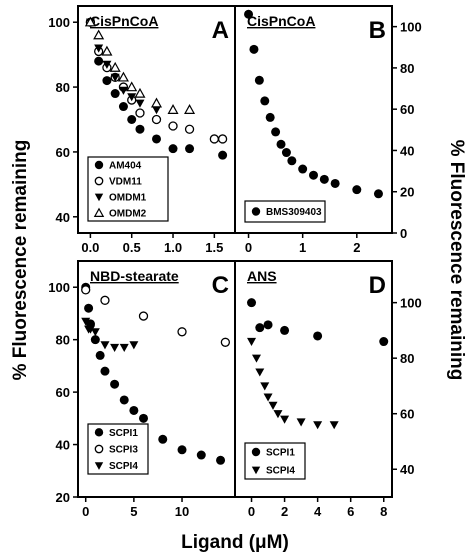 Image resolution: width=474 pixels, height=559 pixels. Describe the element at coordinates (128, 198) in the screenshot. I see `legend-label: OMDM1` at that location.